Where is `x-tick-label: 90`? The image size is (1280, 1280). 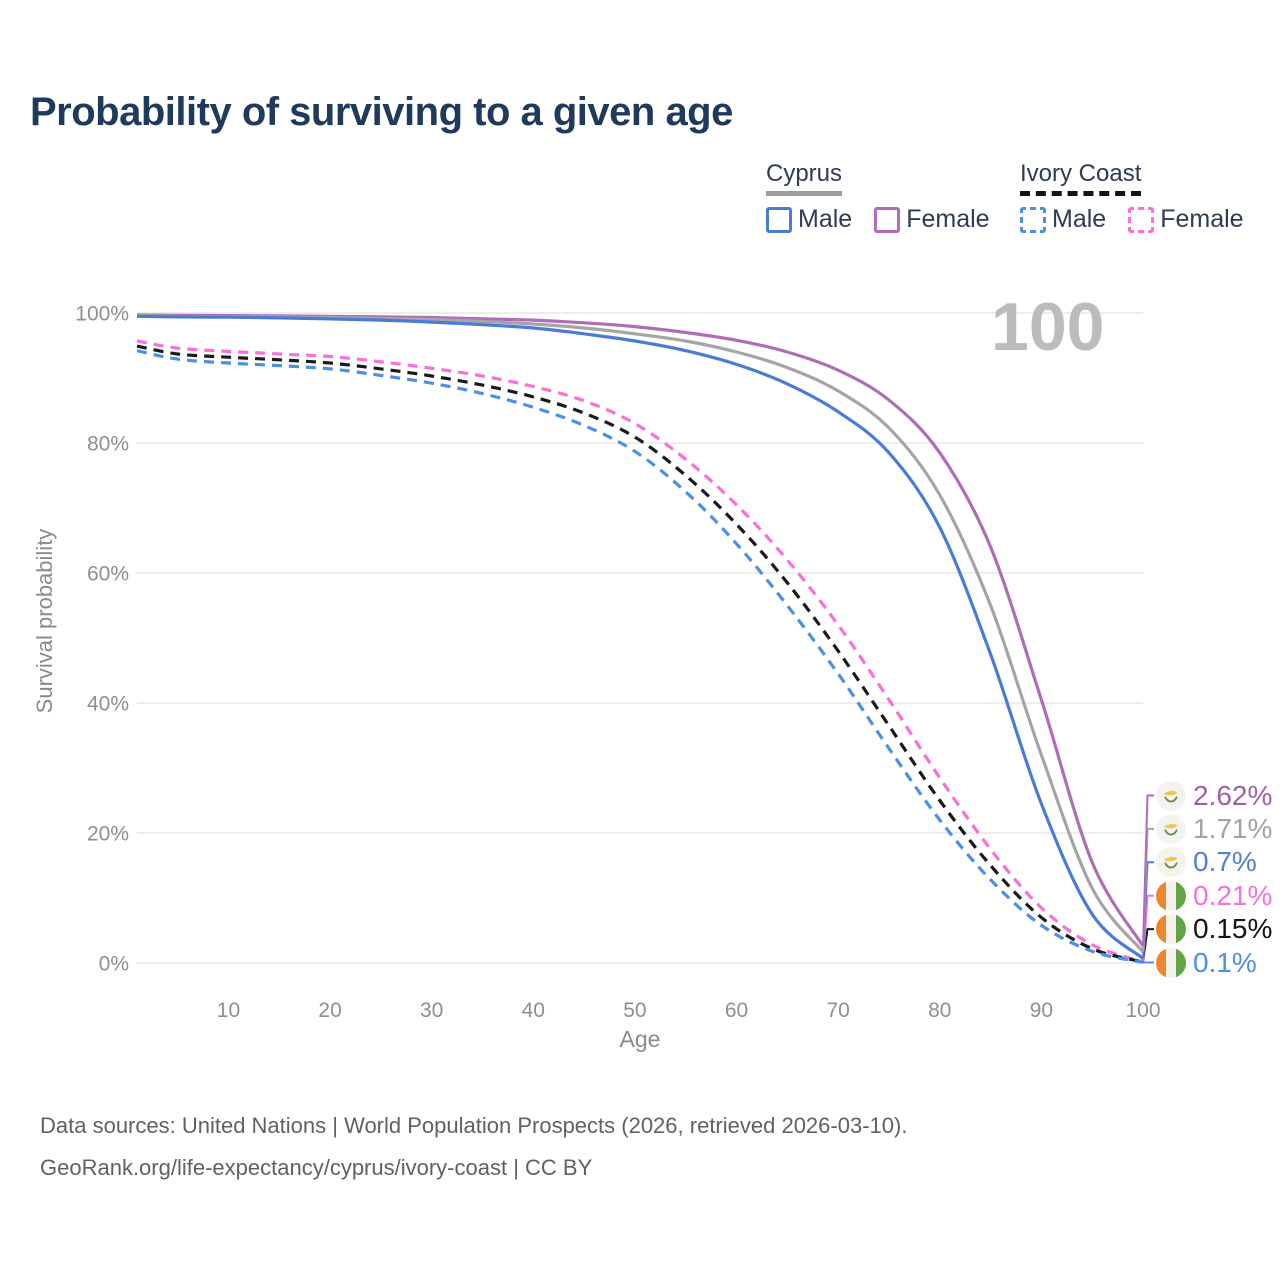
x-tick-label: 90 is located at coordinates (1041, 1010).